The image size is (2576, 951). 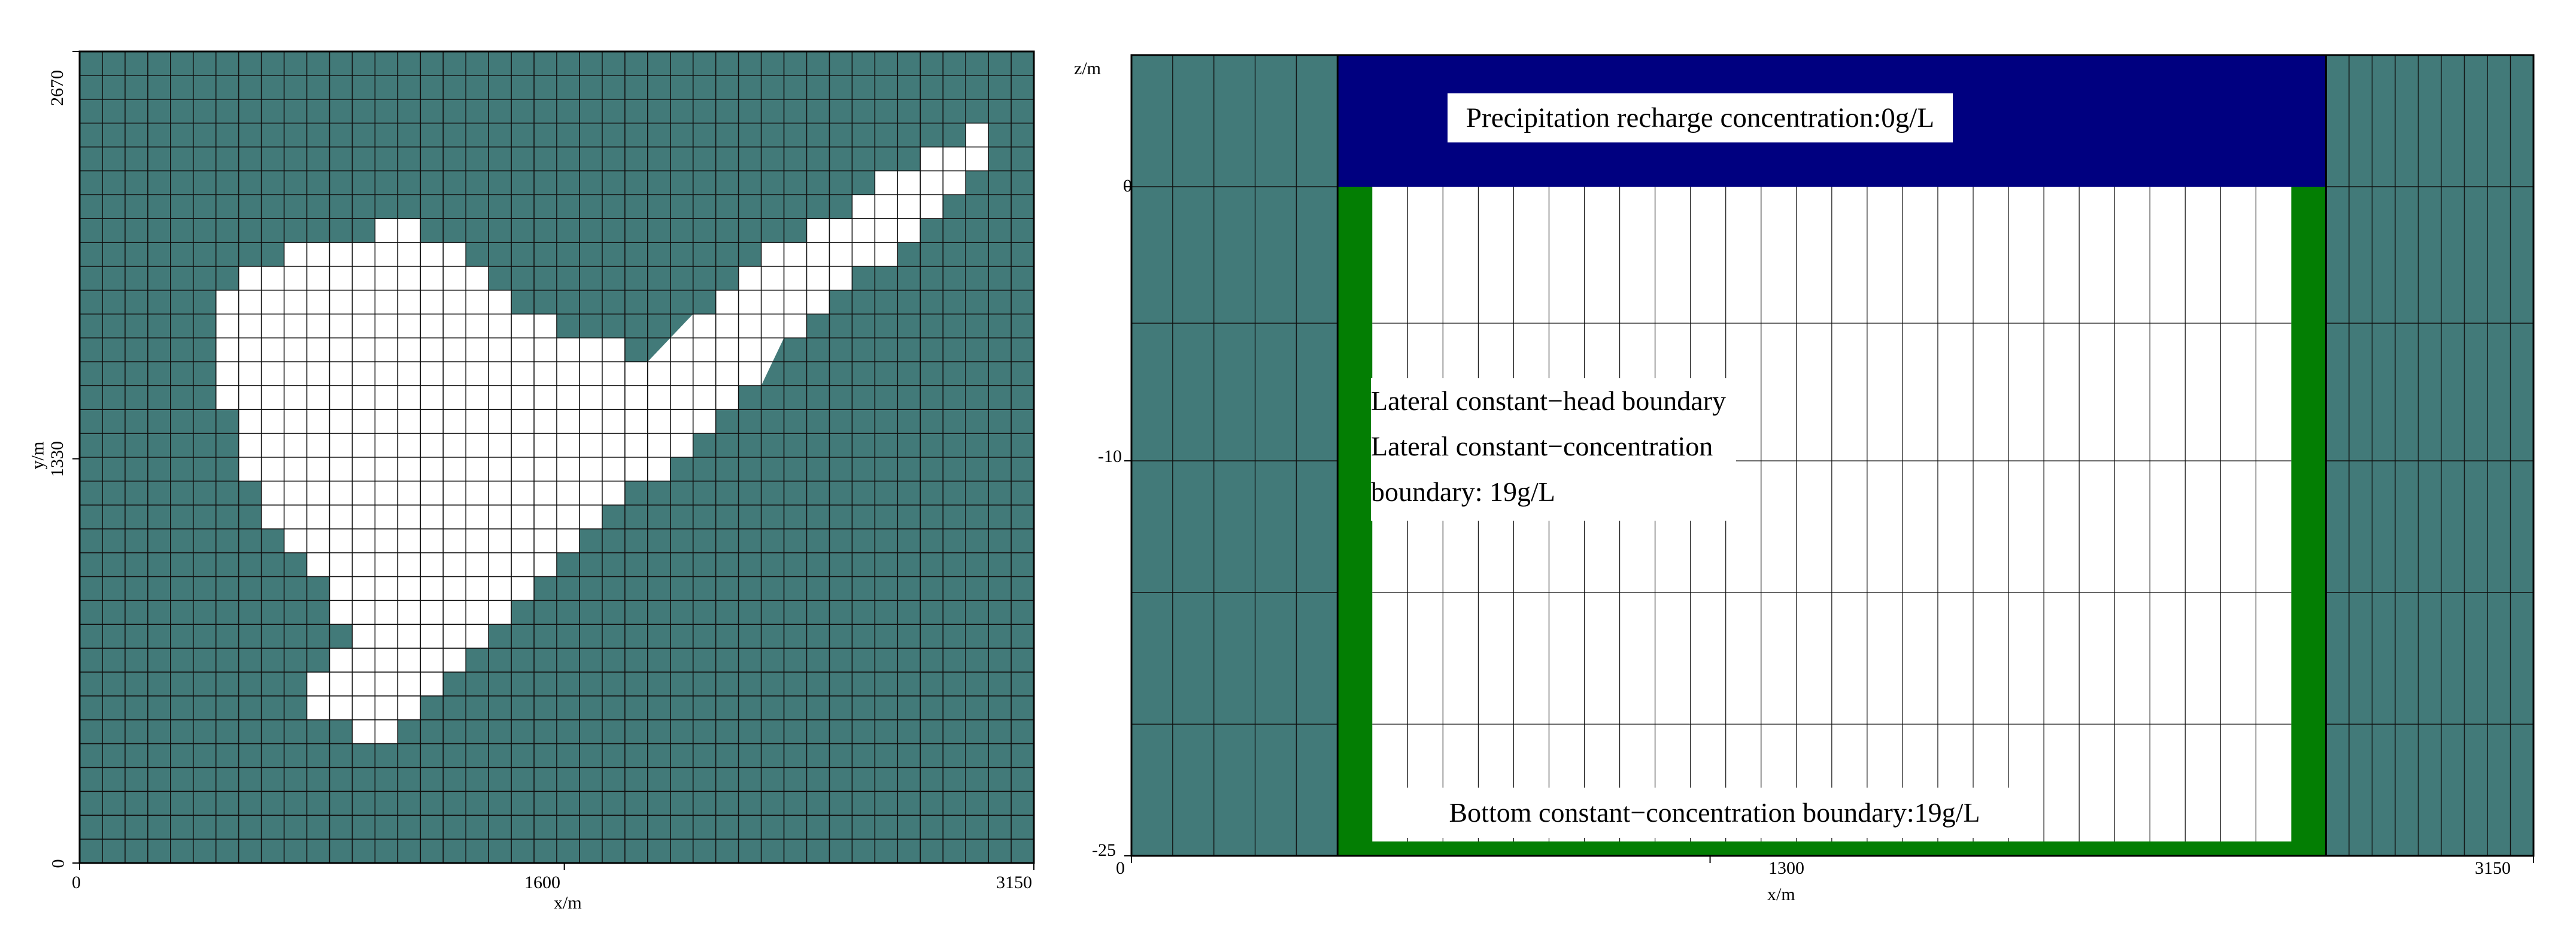 What do you see at coordinates (38, 455) in the screenshot?
I see `left-y-axis-title: y/m` at bounding box center [38, 455].